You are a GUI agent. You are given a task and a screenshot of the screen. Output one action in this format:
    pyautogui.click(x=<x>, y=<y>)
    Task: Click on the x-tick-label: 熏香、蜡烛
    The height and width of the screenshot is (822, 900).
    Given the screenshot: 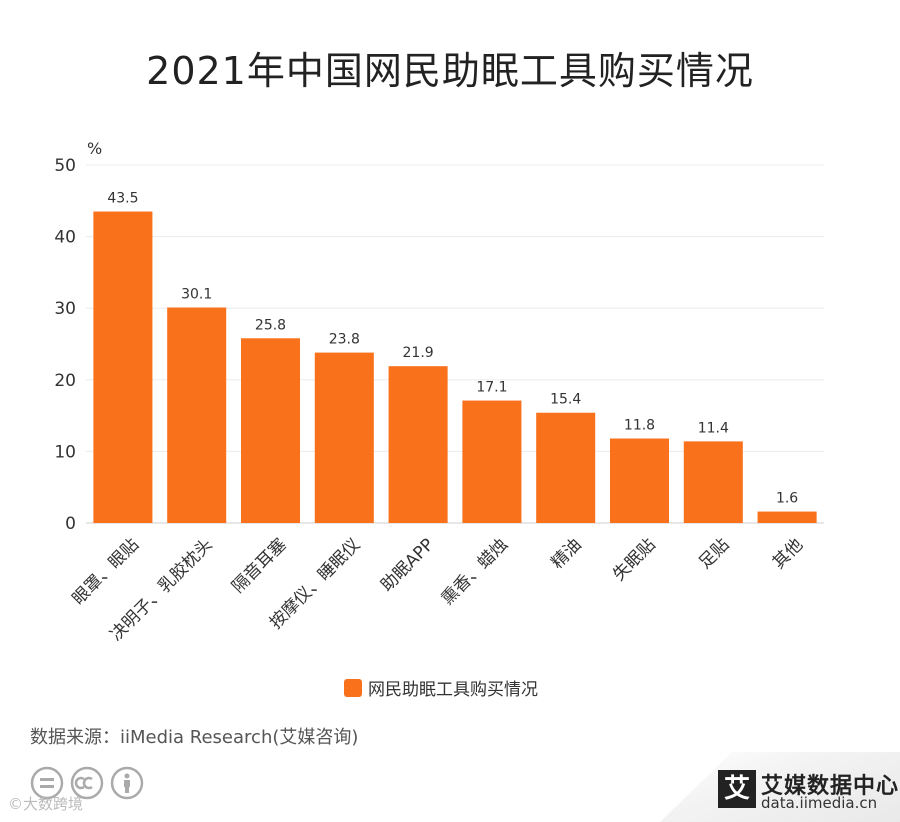 What is the action you would take?
    pyautogui.click(x=475, y=572)
    